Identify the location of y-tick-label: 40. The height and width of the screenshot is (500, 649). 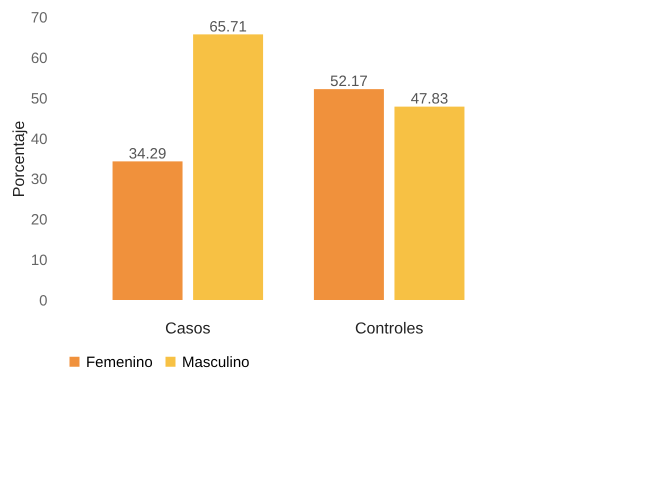
(39, 139).